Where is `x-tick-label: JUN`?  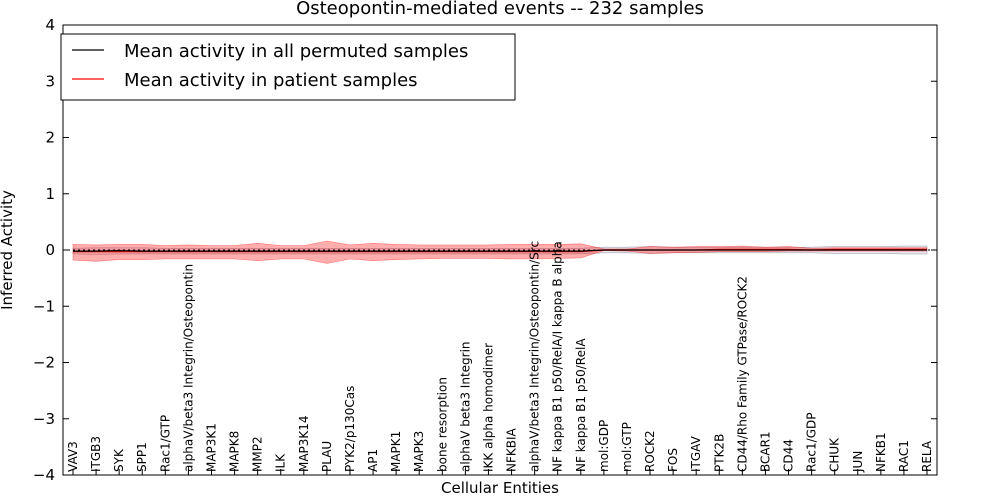
x-tick-label: JUN is located at coordinates (858, 462).